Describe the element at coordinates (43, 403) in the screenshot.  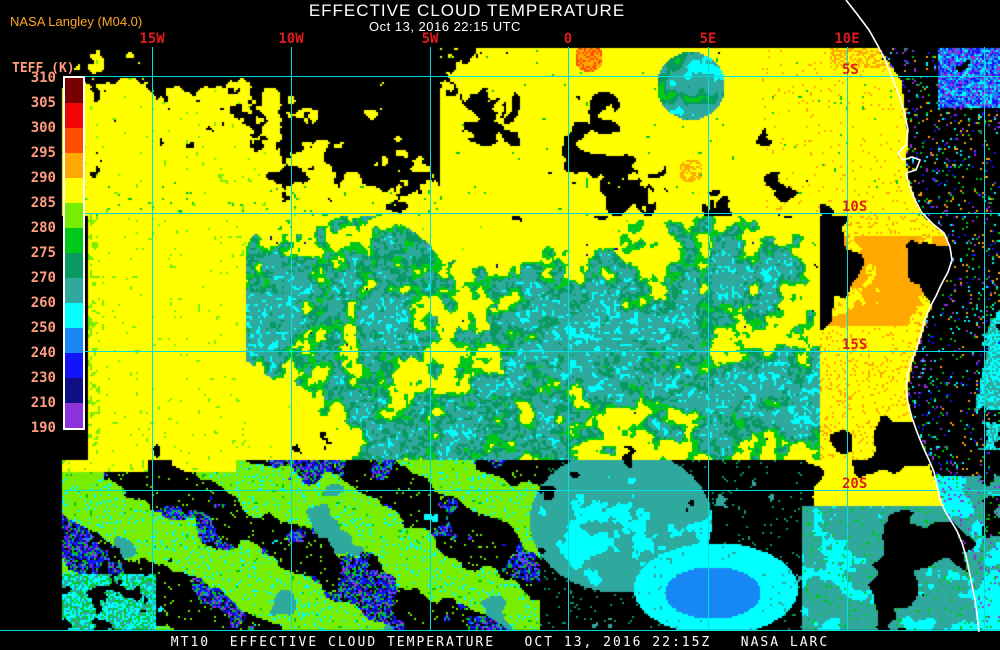
I see `colorbar-tick-label: 210` at that location.